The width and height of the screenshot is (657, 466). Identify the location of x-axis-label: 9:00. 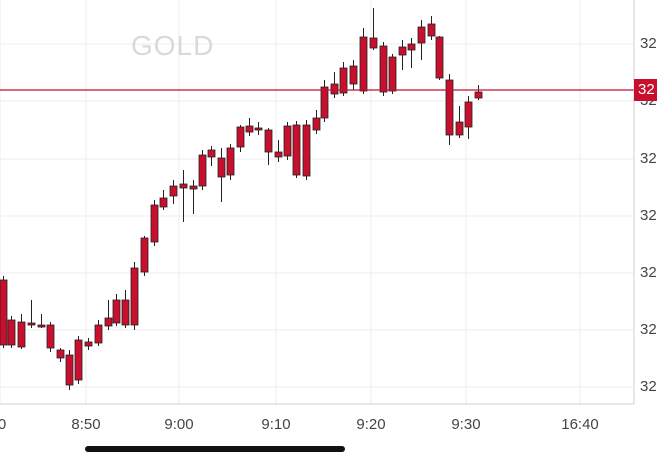
(179, 424).